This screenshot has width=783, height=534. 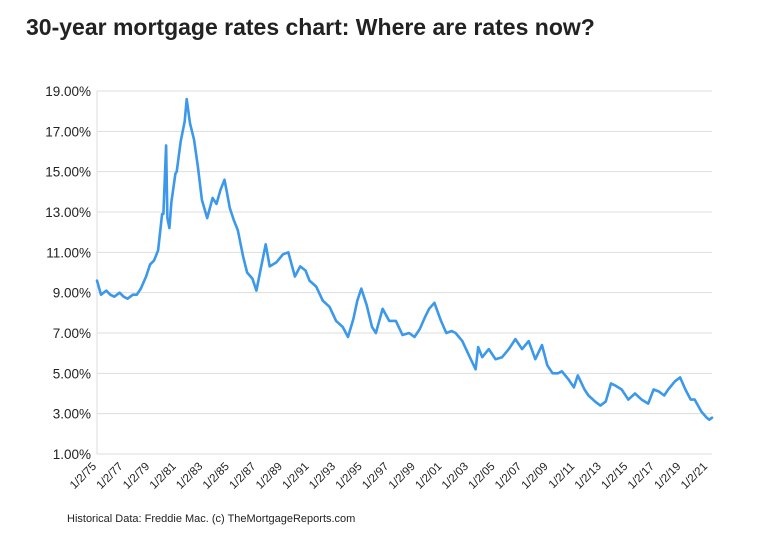 What do you see at coordinates (189, 476) in the screenshot?
I see `x-tick-label: 1/2/83` at bounding box center [189, 476].